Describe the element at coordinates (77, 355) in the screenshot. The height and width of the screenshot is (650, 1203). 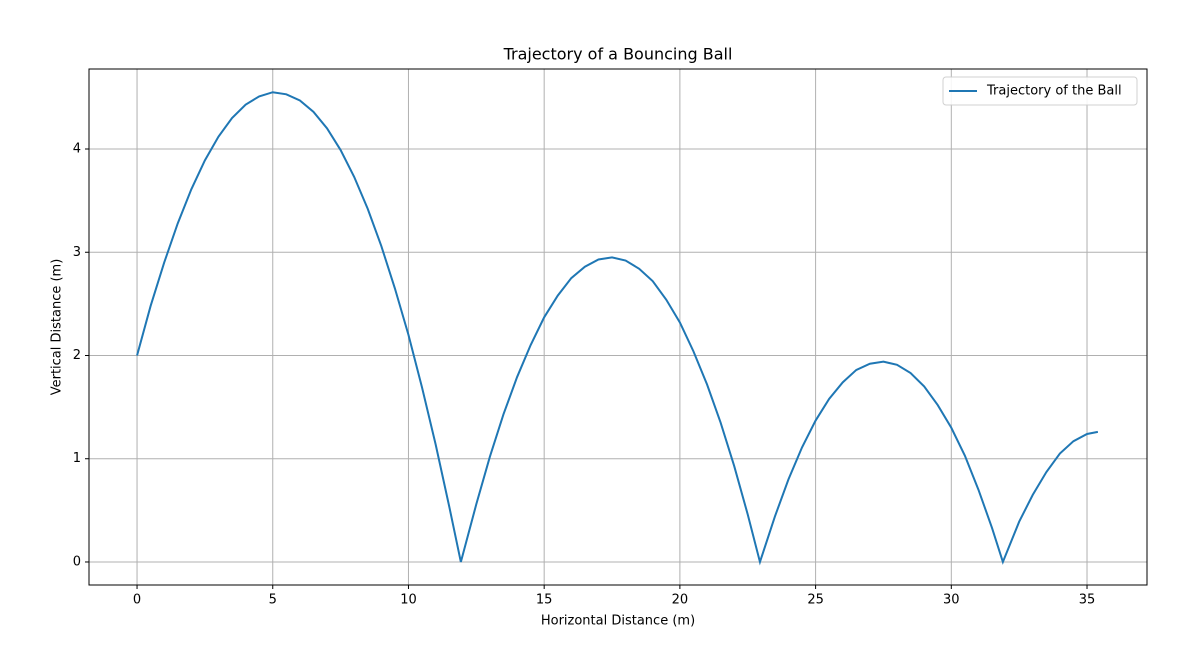
I see `y-tick-label: 2` at that location.